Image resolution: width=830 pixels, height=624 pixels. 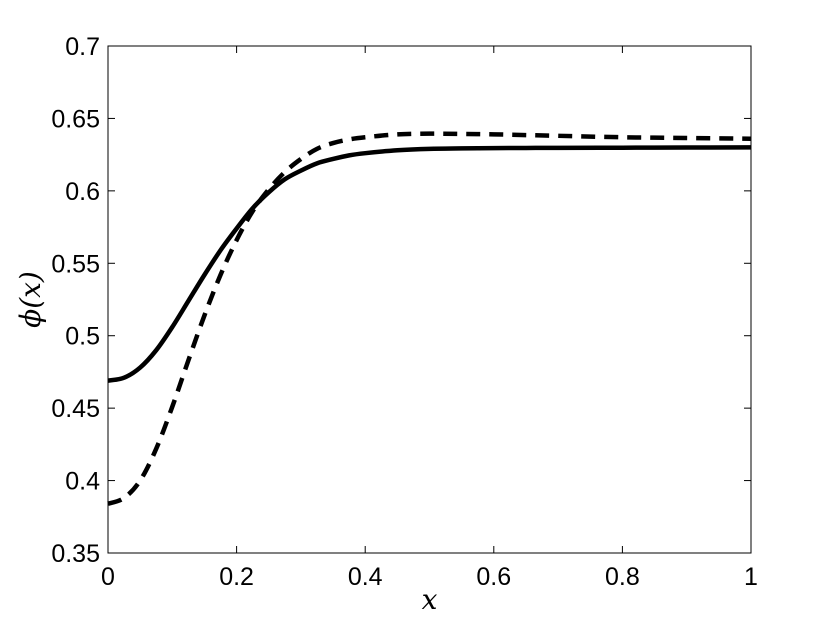 What do you see at coordinates (82, 337) in the screenshot?
I see `y-tick-label: 0.5` at bounding box center [82, 337].